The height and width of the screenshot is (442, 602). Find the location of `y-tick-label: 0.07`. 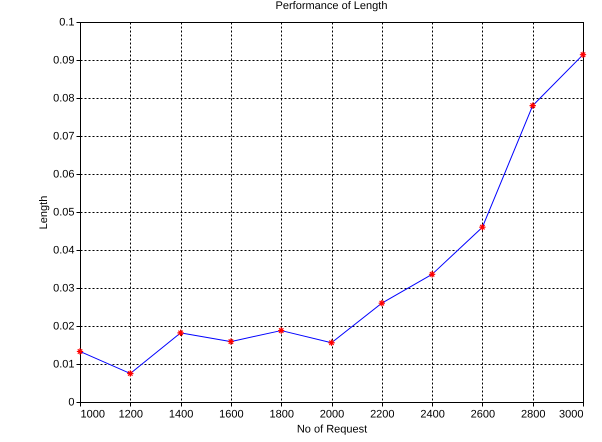

y-tick-label: 0.07 is located at coordinates (63, 136).